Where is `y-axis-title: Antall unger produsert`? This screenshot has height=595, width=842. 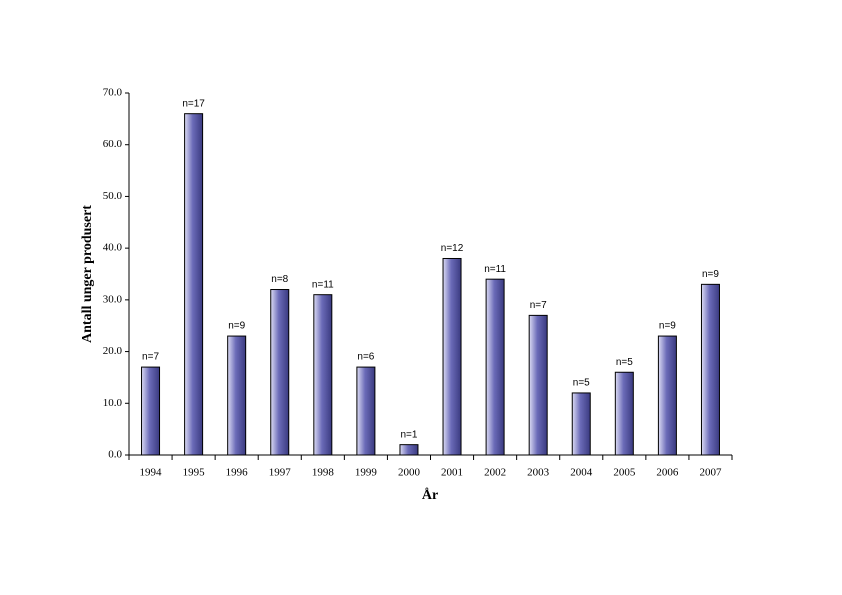
y-axis-title: Antall unger produsert is located at coordinates (87, 274).